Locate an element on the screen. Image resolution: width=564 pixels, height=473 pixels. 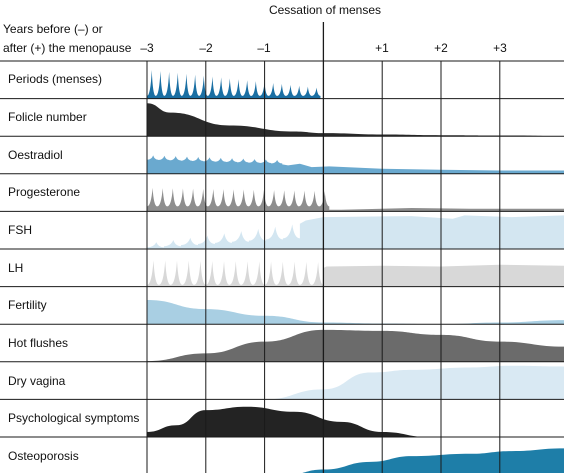
row-label-oestradiol: Oestradiol is located at coordinates (35, 155).